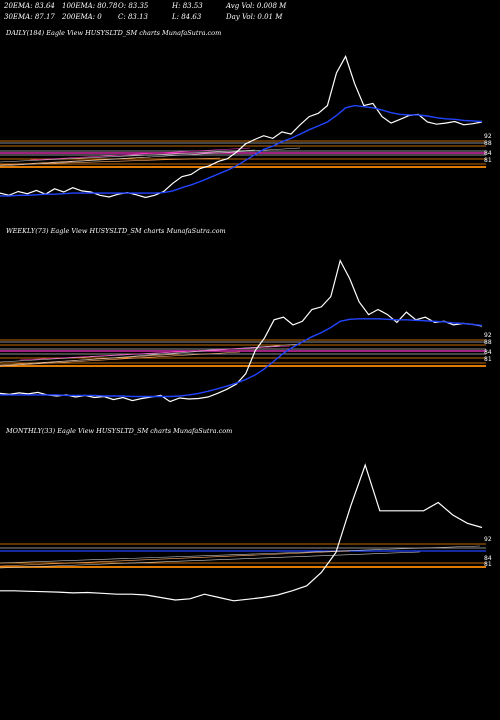 The image size is (500, 720). I want to click on high-stat: H: 83.53, so click(187, 6).